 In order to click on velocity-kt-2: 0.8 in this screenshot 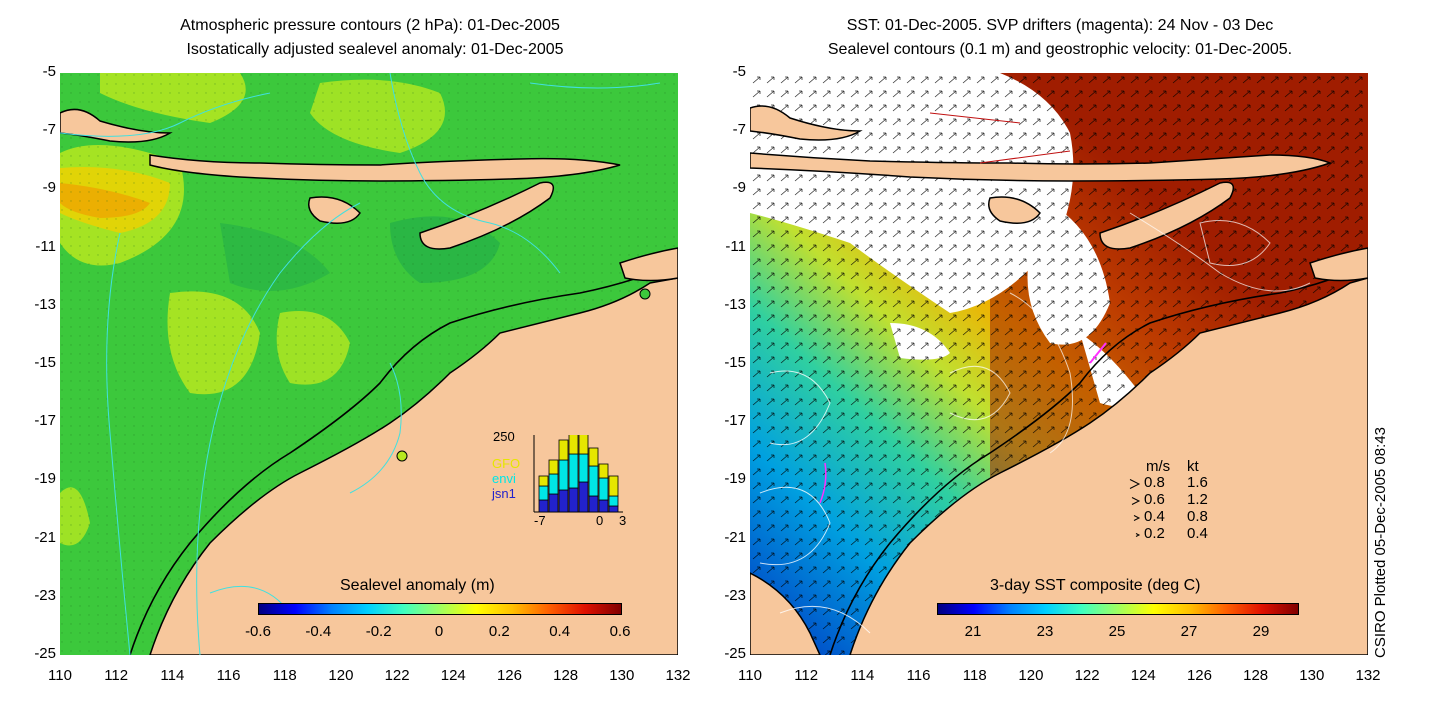, I will do `click(1197, 516)`.